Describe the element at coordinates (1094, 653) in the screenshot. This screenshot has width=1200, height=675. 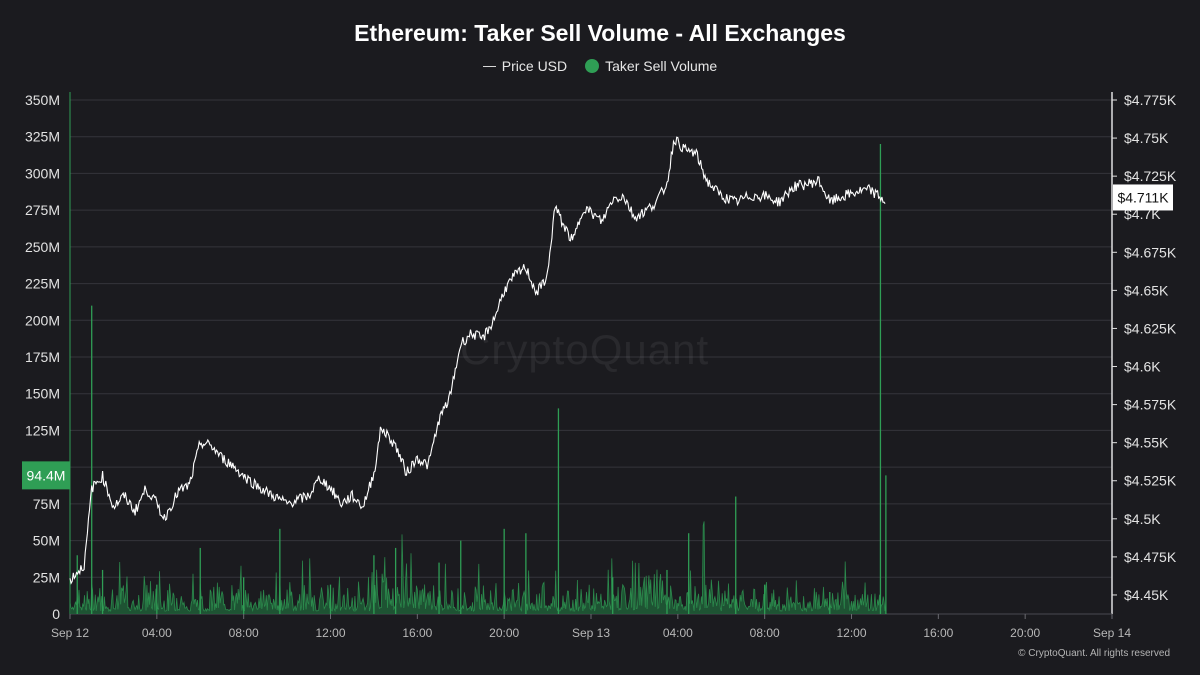
I see `copyright-text: © CryptoQuant. All rights reserved` at that location.